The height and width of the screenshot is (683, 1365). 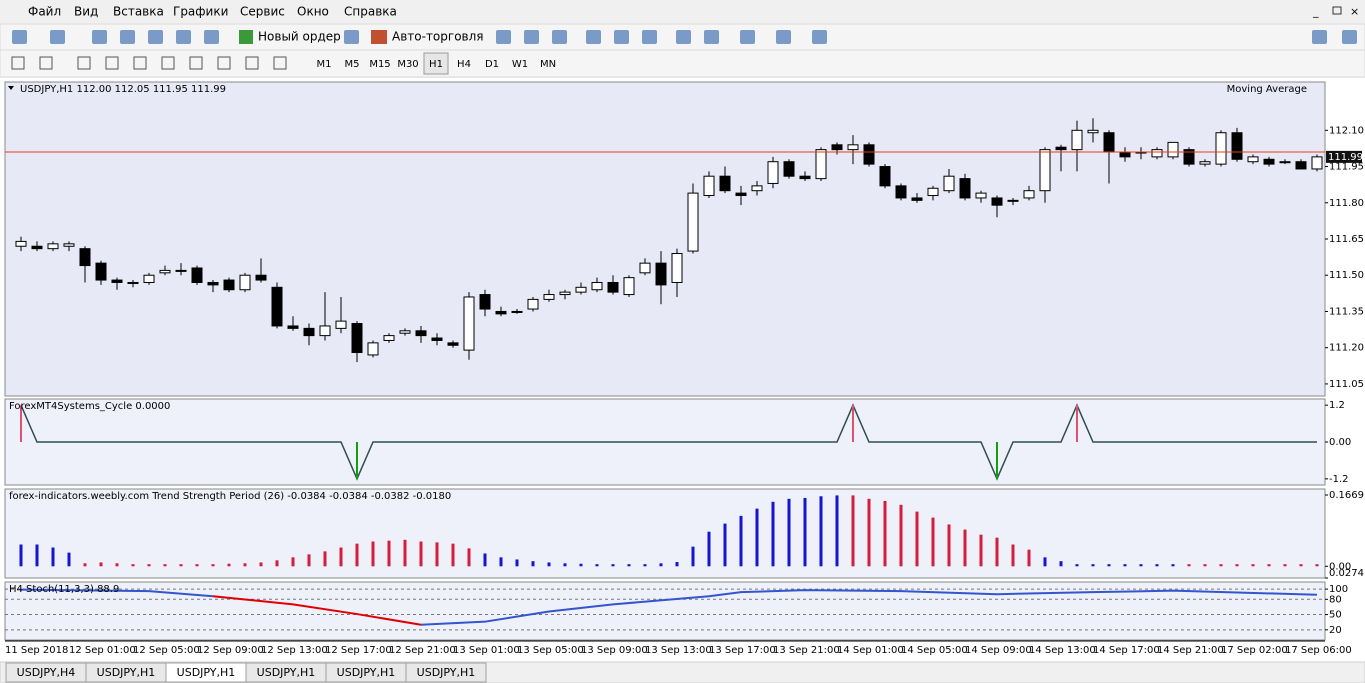 I want to click on timeframe-button: M30, so click(x=407, y=64).